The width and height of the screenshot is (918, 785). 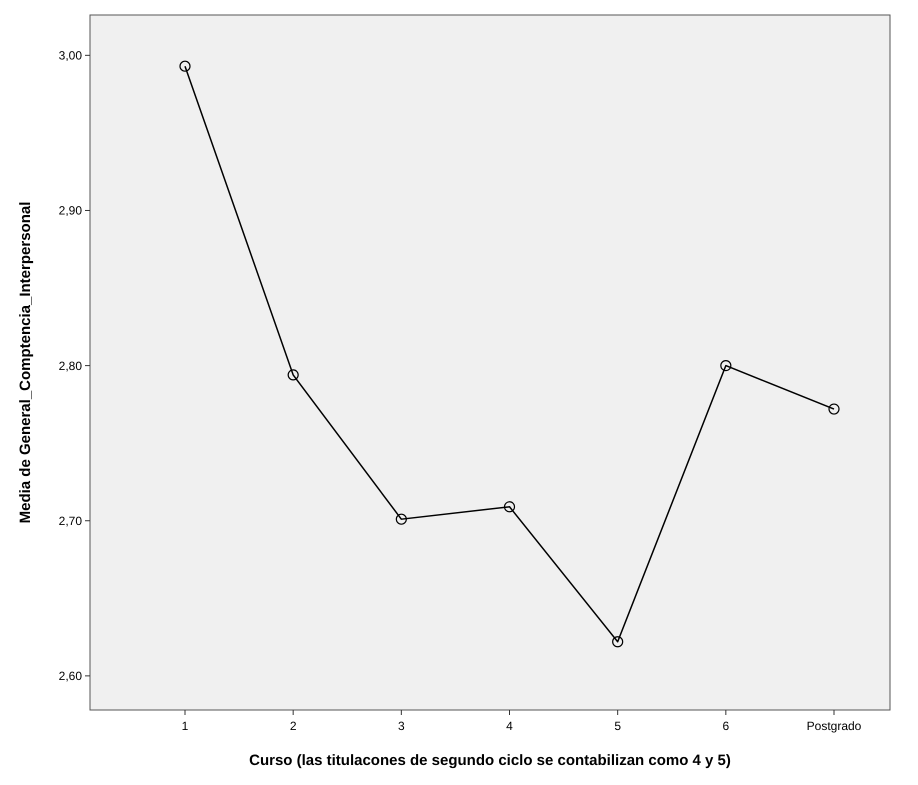 I want to click on x-tick-label: 1, so click(x=185, y=726).